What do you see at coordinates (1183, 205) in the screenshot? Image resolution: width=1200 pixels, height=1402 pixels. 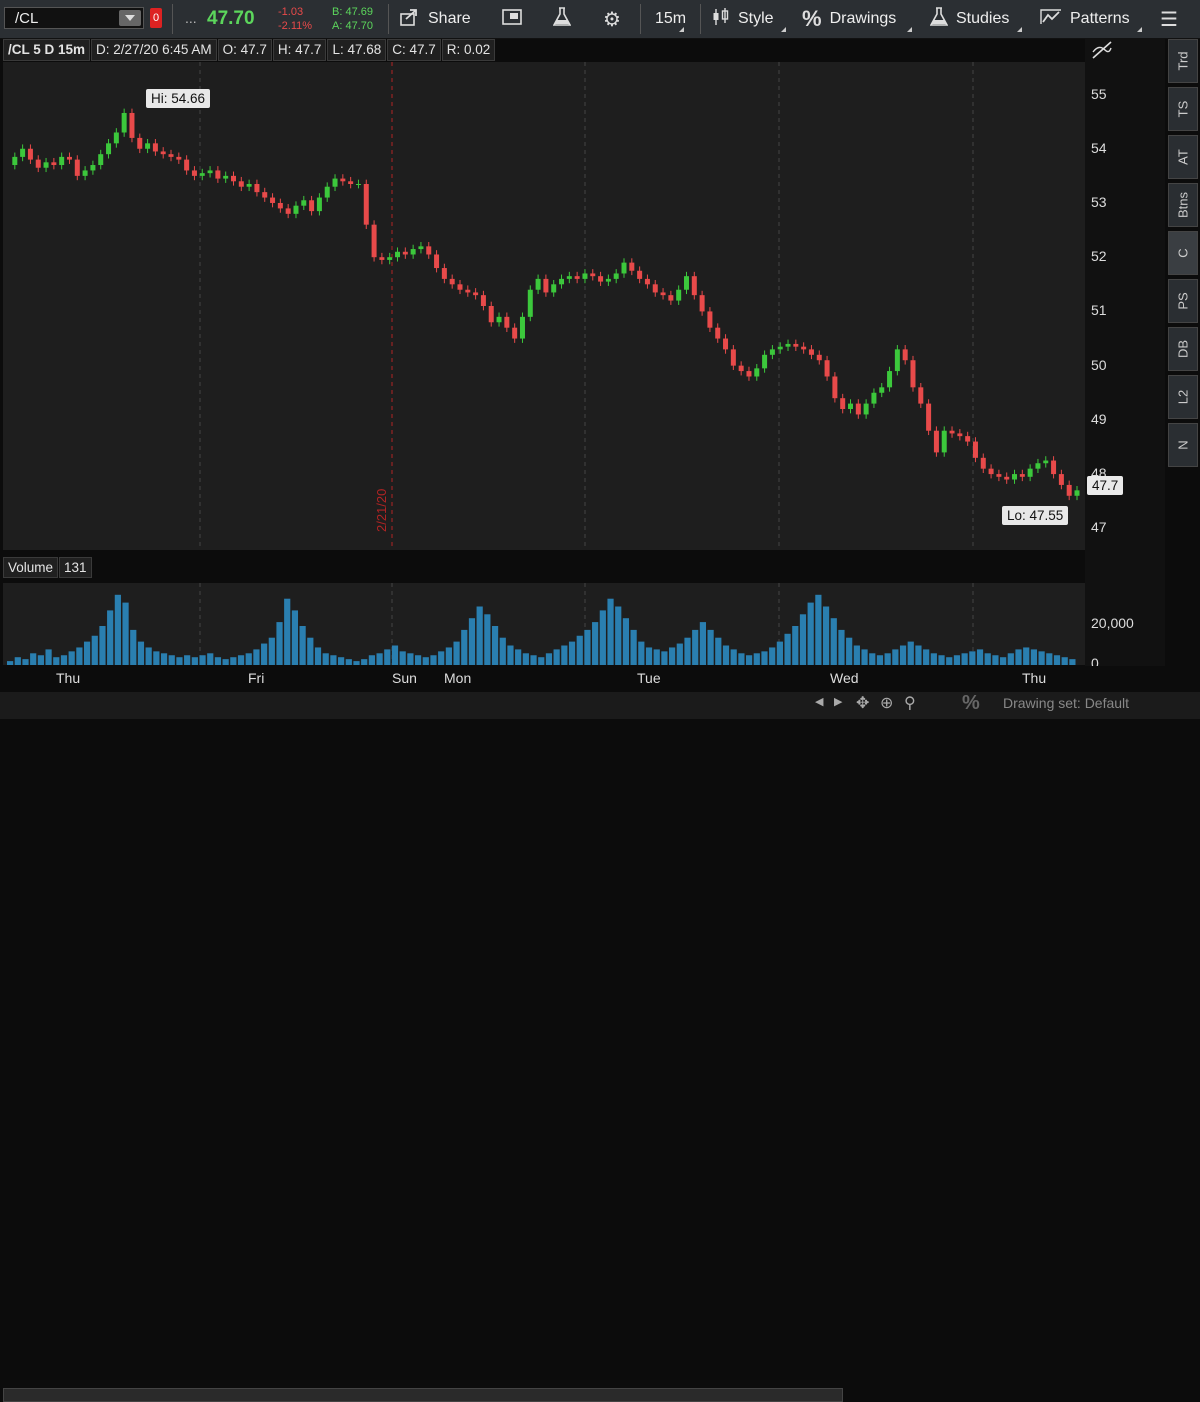 I see `side-tab-btns: Btns` at bounding box center [1183, 205].